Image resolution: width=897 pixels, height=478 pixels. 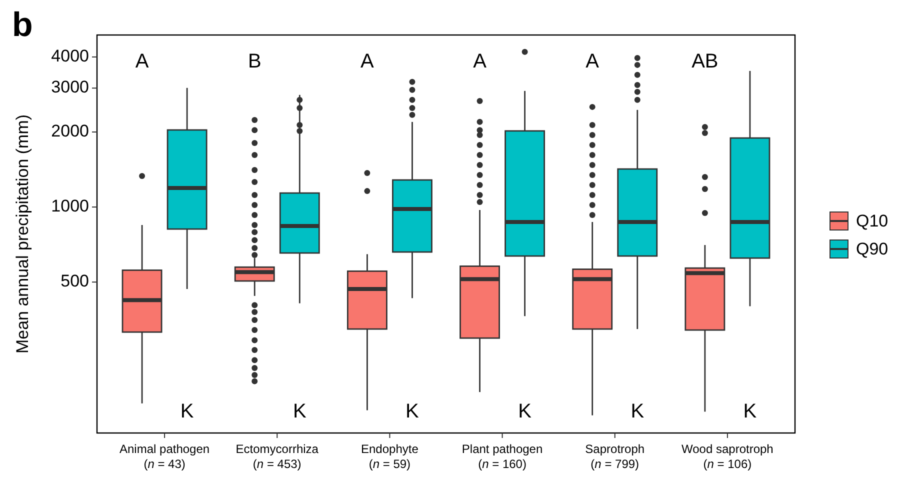 What do you see at coordinates (70, 87) in the screenshot?
I see `y-tick-label: 3000` at bounding box center [70, 87].